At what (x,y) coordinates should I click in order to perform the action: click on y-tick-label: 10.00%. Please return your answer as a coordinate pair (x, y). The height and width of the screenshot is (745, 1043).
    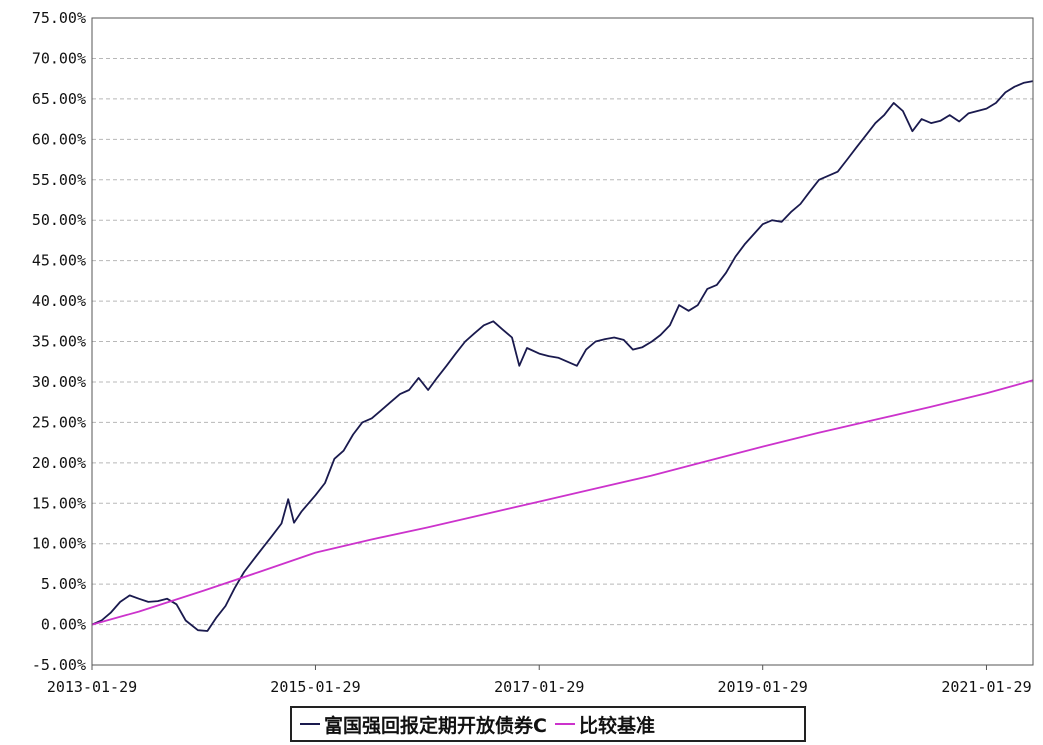
    Looking at the image, I should click on (59, 544).